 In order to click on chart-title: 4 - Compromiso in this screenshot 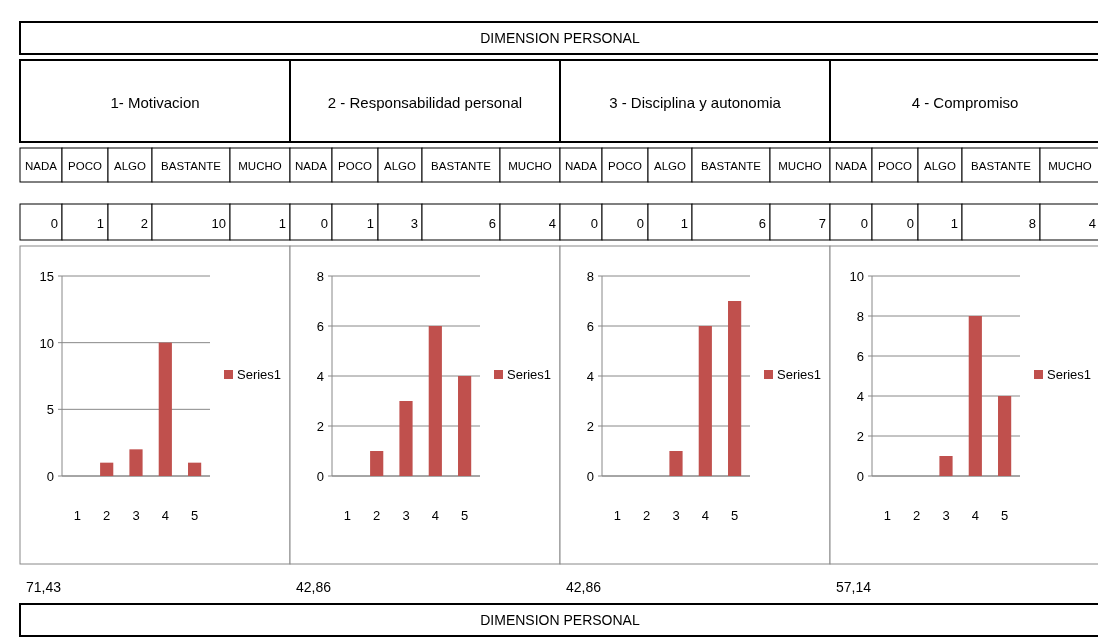, I will do `click(965, 102)`.